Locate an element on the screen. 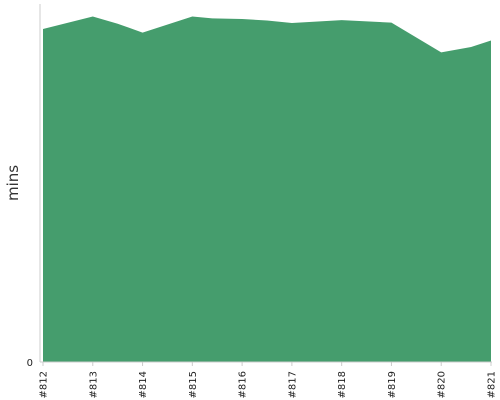 Image resolution: width=500 pixels, height=400 pixels. x-tick-label: #816 is located at coordinates (243, 384).